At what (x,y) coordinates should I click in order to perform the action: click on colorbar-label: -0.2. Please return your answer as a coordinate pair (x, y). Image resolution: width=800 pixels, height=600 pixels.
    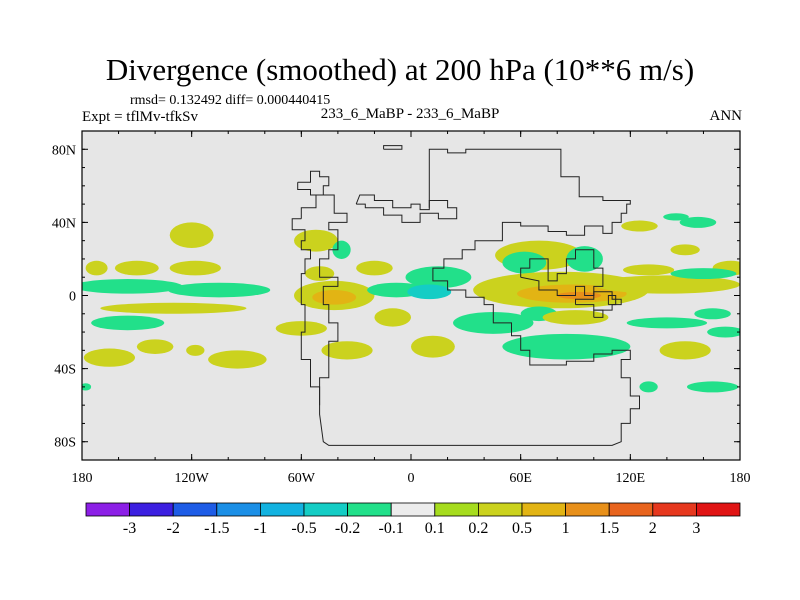
    Looking at the image, I should click on (347, 528).